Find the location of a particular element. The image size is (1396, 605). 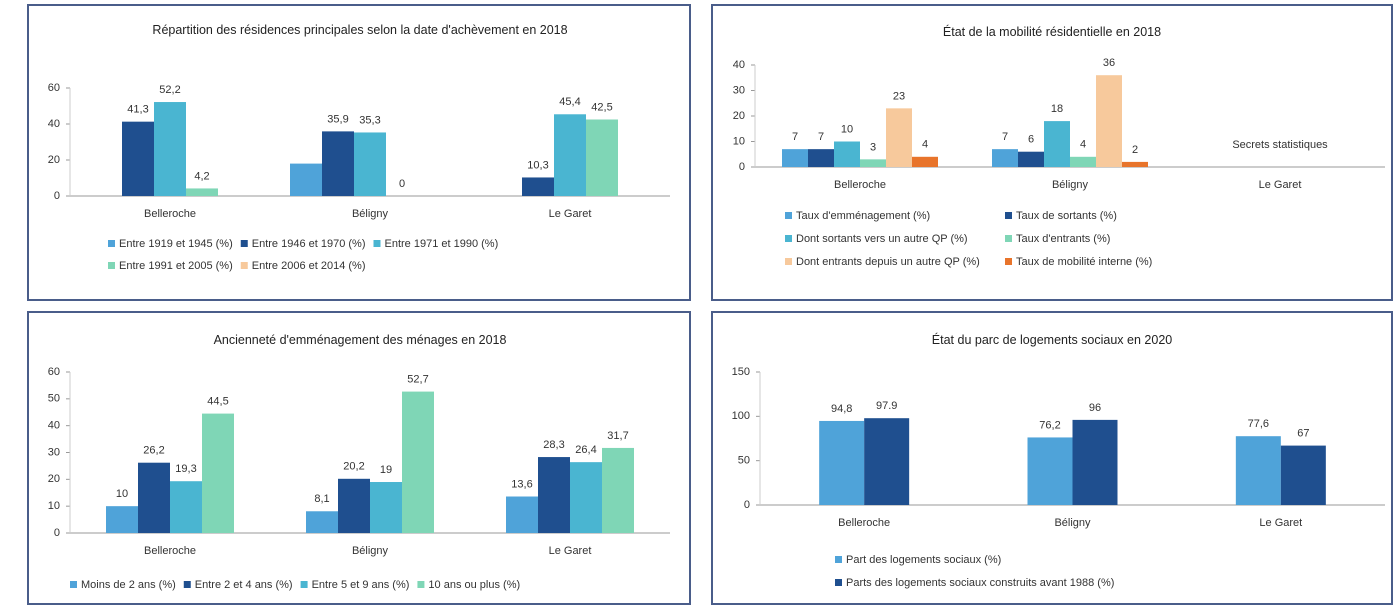

legend-label: Taux d'emménagement (%) is located at coordinates (863, 216).